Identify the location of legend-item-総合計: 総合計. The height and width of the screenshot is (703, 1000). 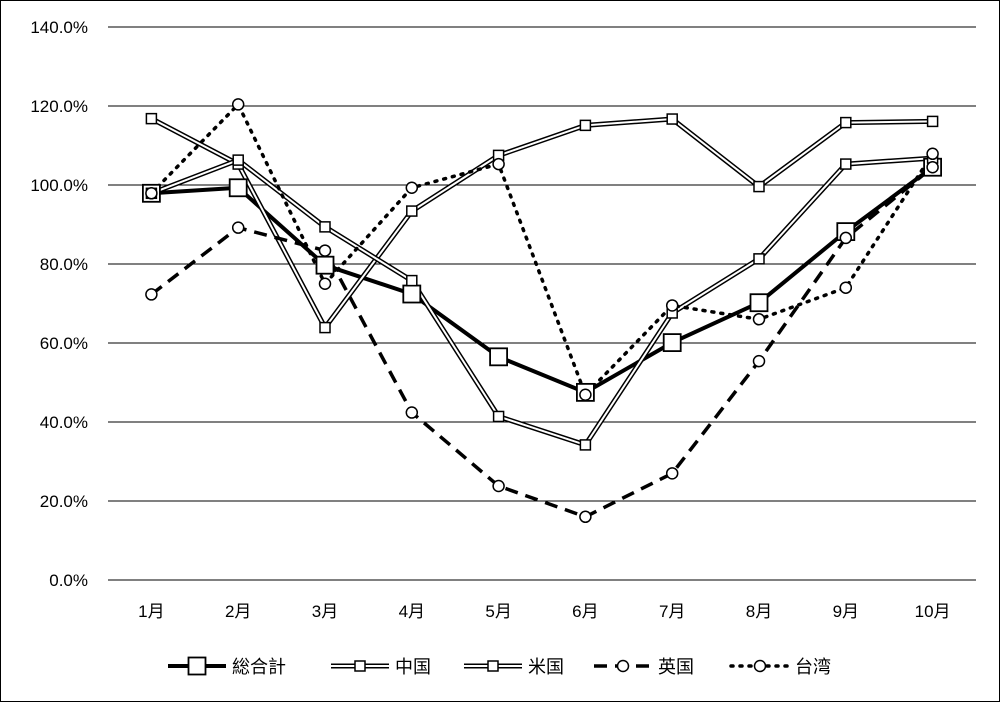
(227, 667).